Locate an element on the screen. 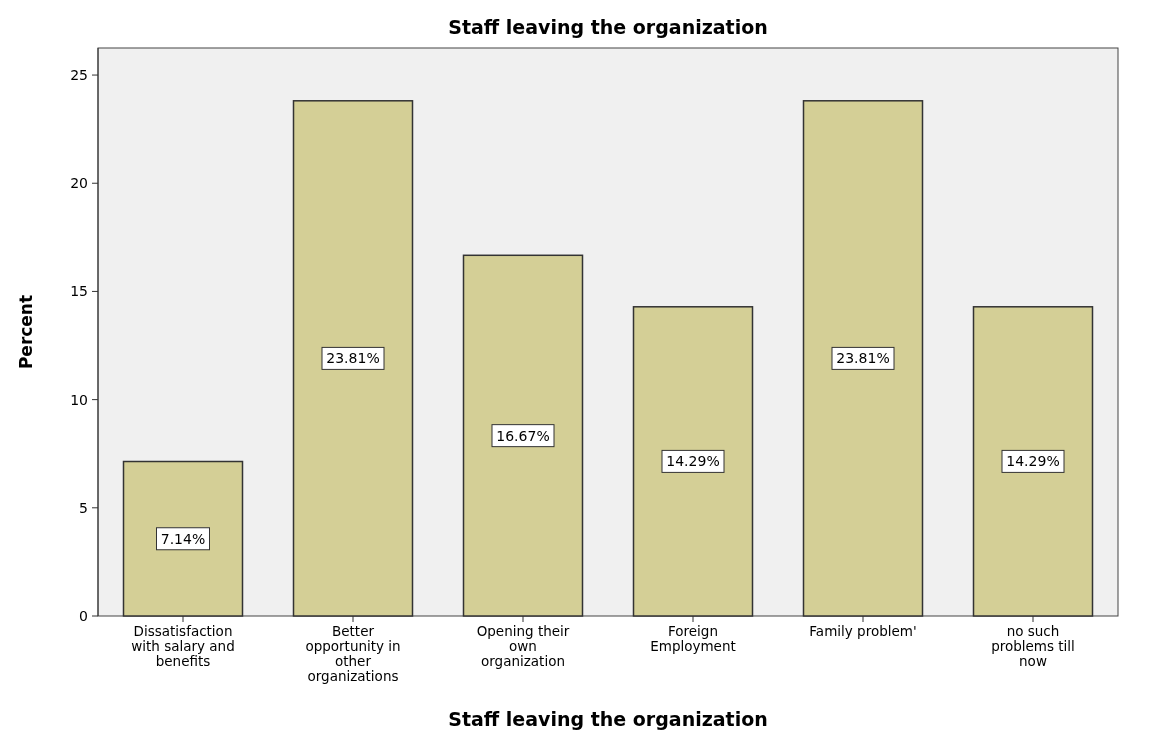 Image resolution: width=1165 pixels, height=747 pixels. y-tick-label: 15 is located at coordinates (79, 291).